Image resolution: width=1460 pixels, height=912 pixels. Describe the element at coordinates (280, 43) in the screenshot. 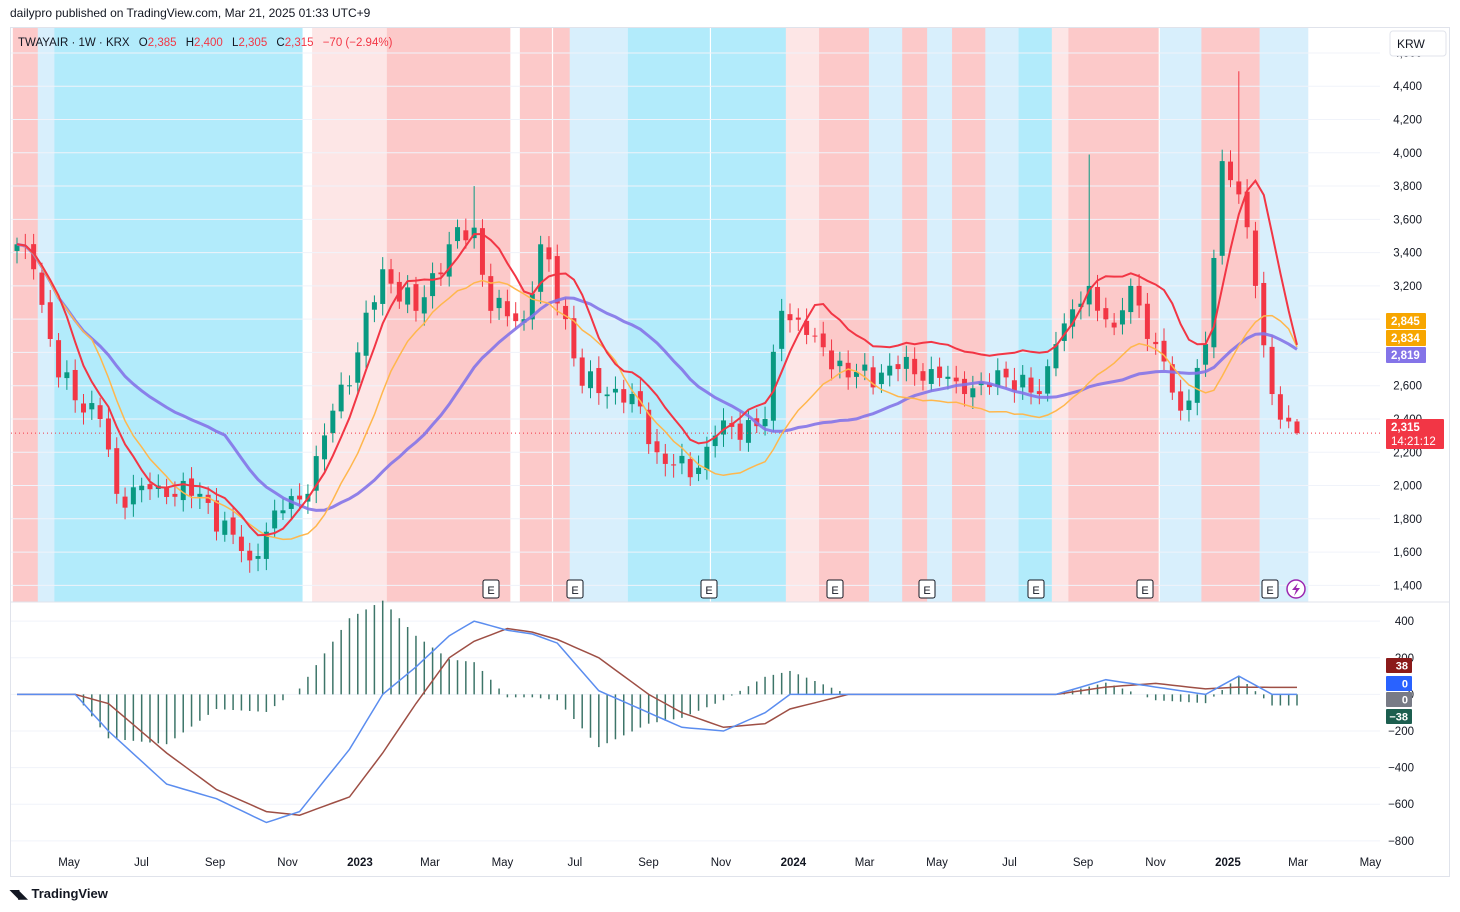

I see `legend-close-label: C` at that location.